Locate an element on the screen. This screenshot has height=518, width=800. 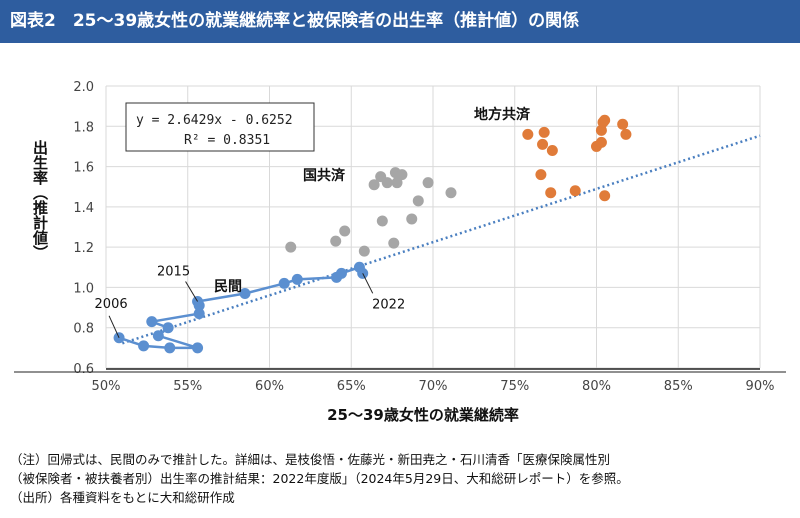
x-tick-label: 70% is located at coordinates (433, 386).